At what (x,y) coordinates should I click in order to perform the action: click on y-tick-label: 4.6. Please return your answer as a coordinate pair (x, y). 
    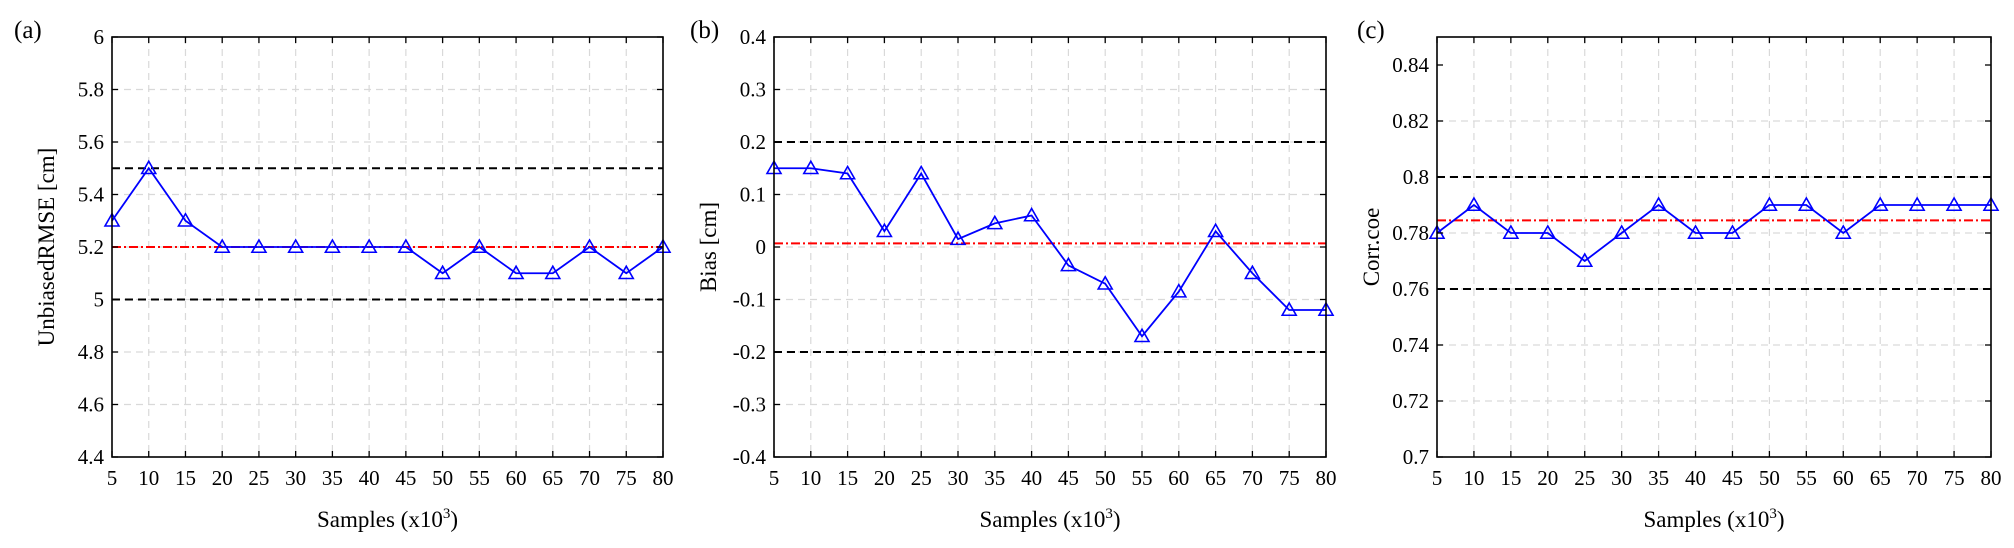
    Looking at the image, I should click on (91, 405).